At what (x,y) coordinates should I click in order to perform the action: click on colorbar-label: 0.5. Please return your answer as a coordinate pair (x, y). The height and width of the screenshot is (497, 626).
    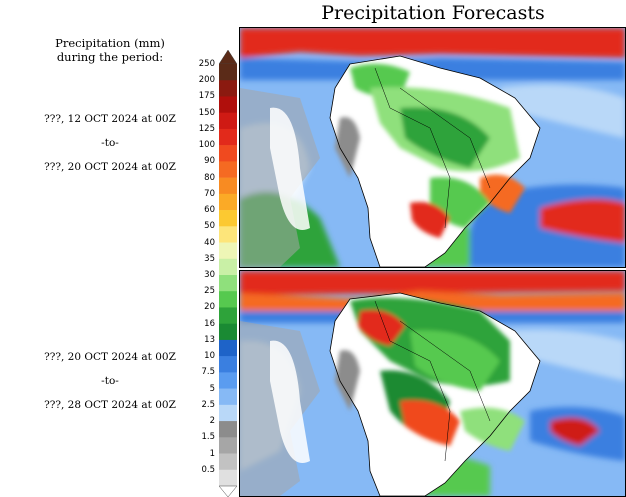
    Looking at the image, I should click on (208, 469).